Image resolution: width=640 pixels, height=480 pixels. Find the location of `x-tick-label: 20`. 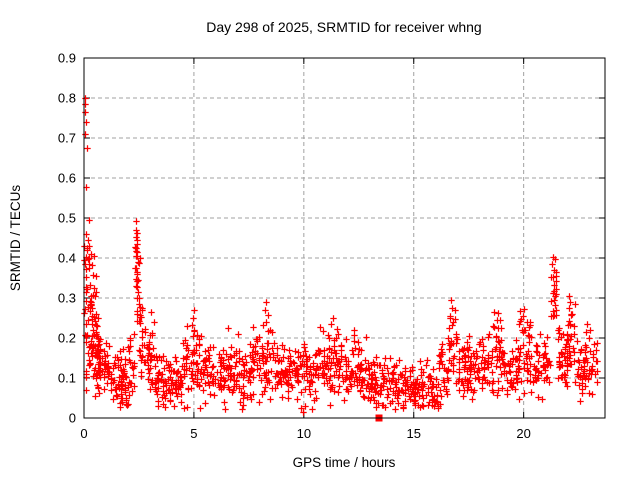

x-tick-label: 20 is located at coordinates (523, 433).